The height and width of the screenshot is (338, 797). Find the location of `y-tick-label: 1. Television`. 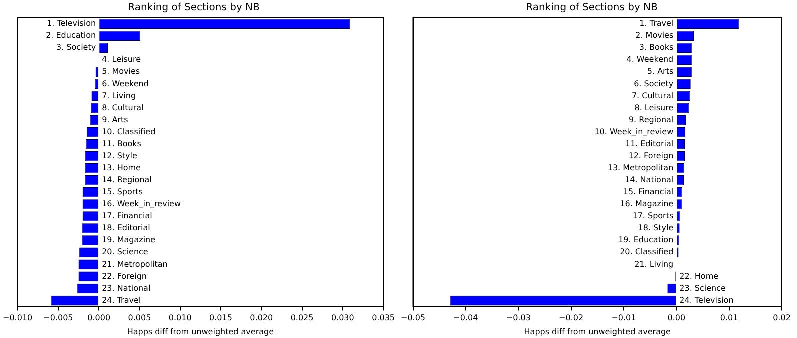

y-tick-label: 1. Television is located at coordinates (71, 23).